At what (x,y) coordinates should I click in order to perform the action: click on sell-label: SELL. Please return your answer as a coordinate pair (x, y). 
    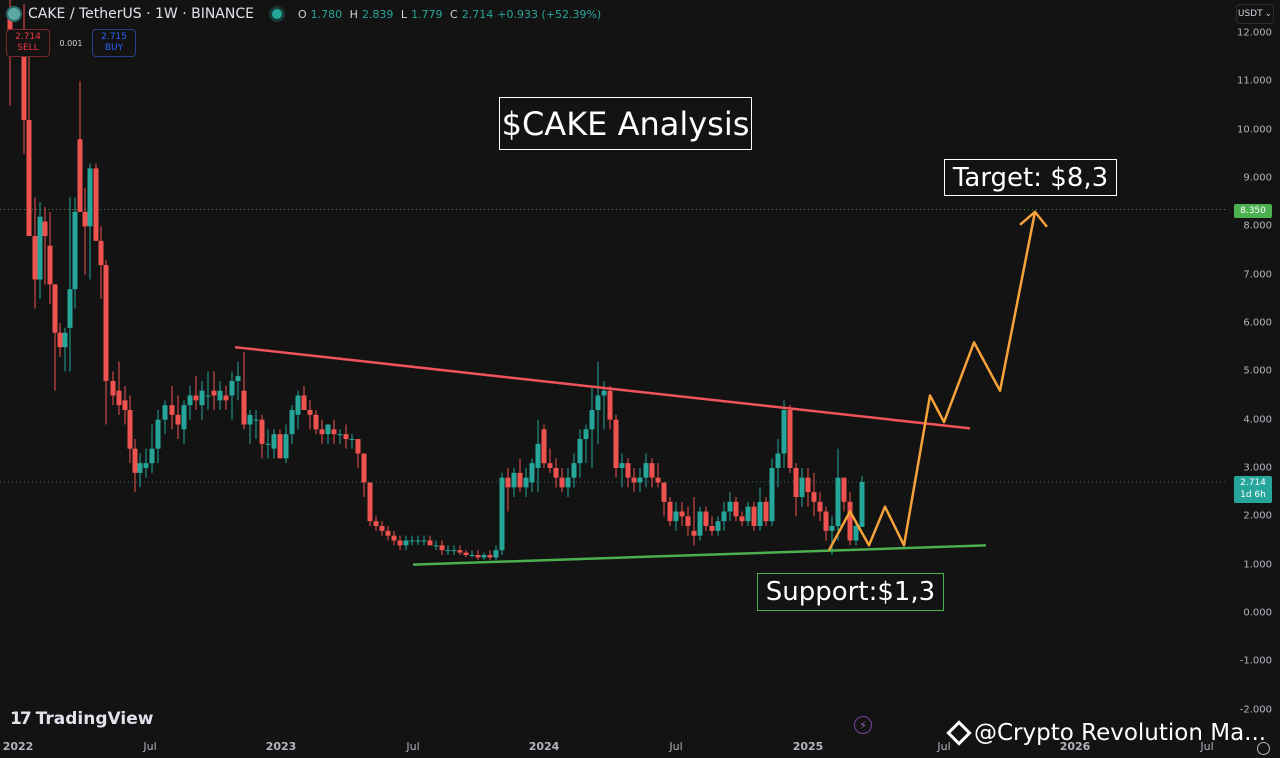
    Looking at the image, I should click on (28, 48).